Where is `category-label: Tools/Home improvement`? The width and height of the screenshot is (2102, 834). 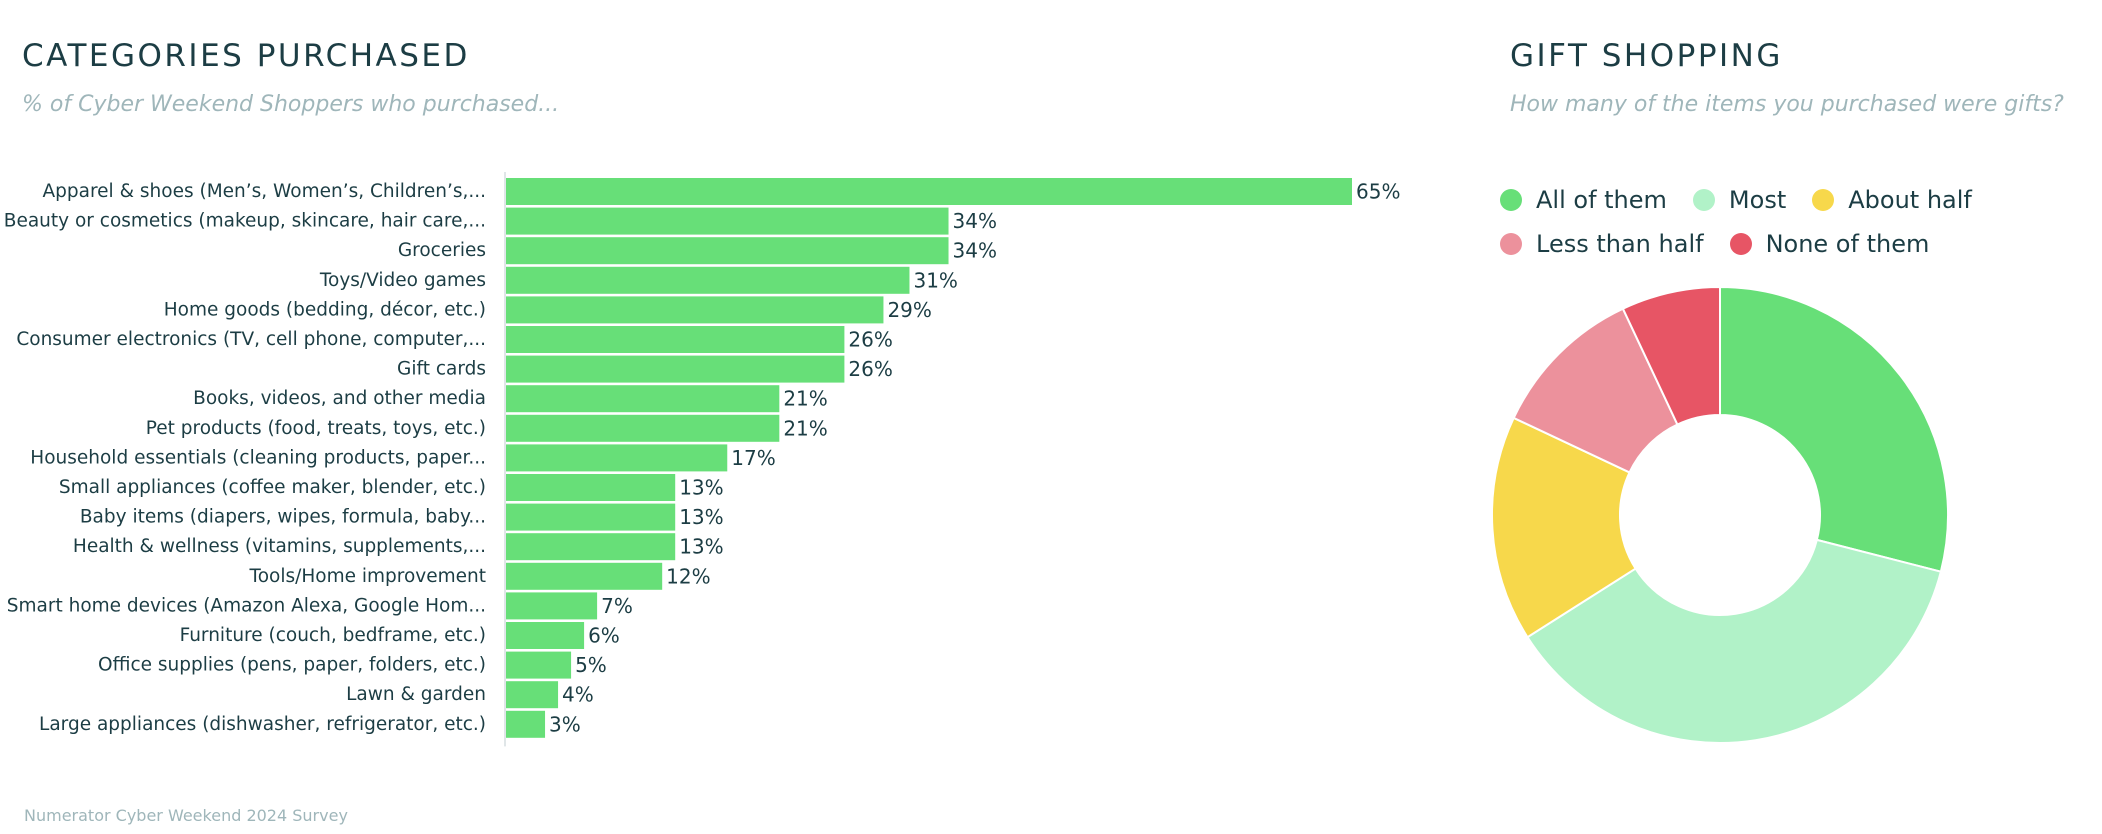
category-label: Tools/Home improvement is located at coordinates (367, 576).